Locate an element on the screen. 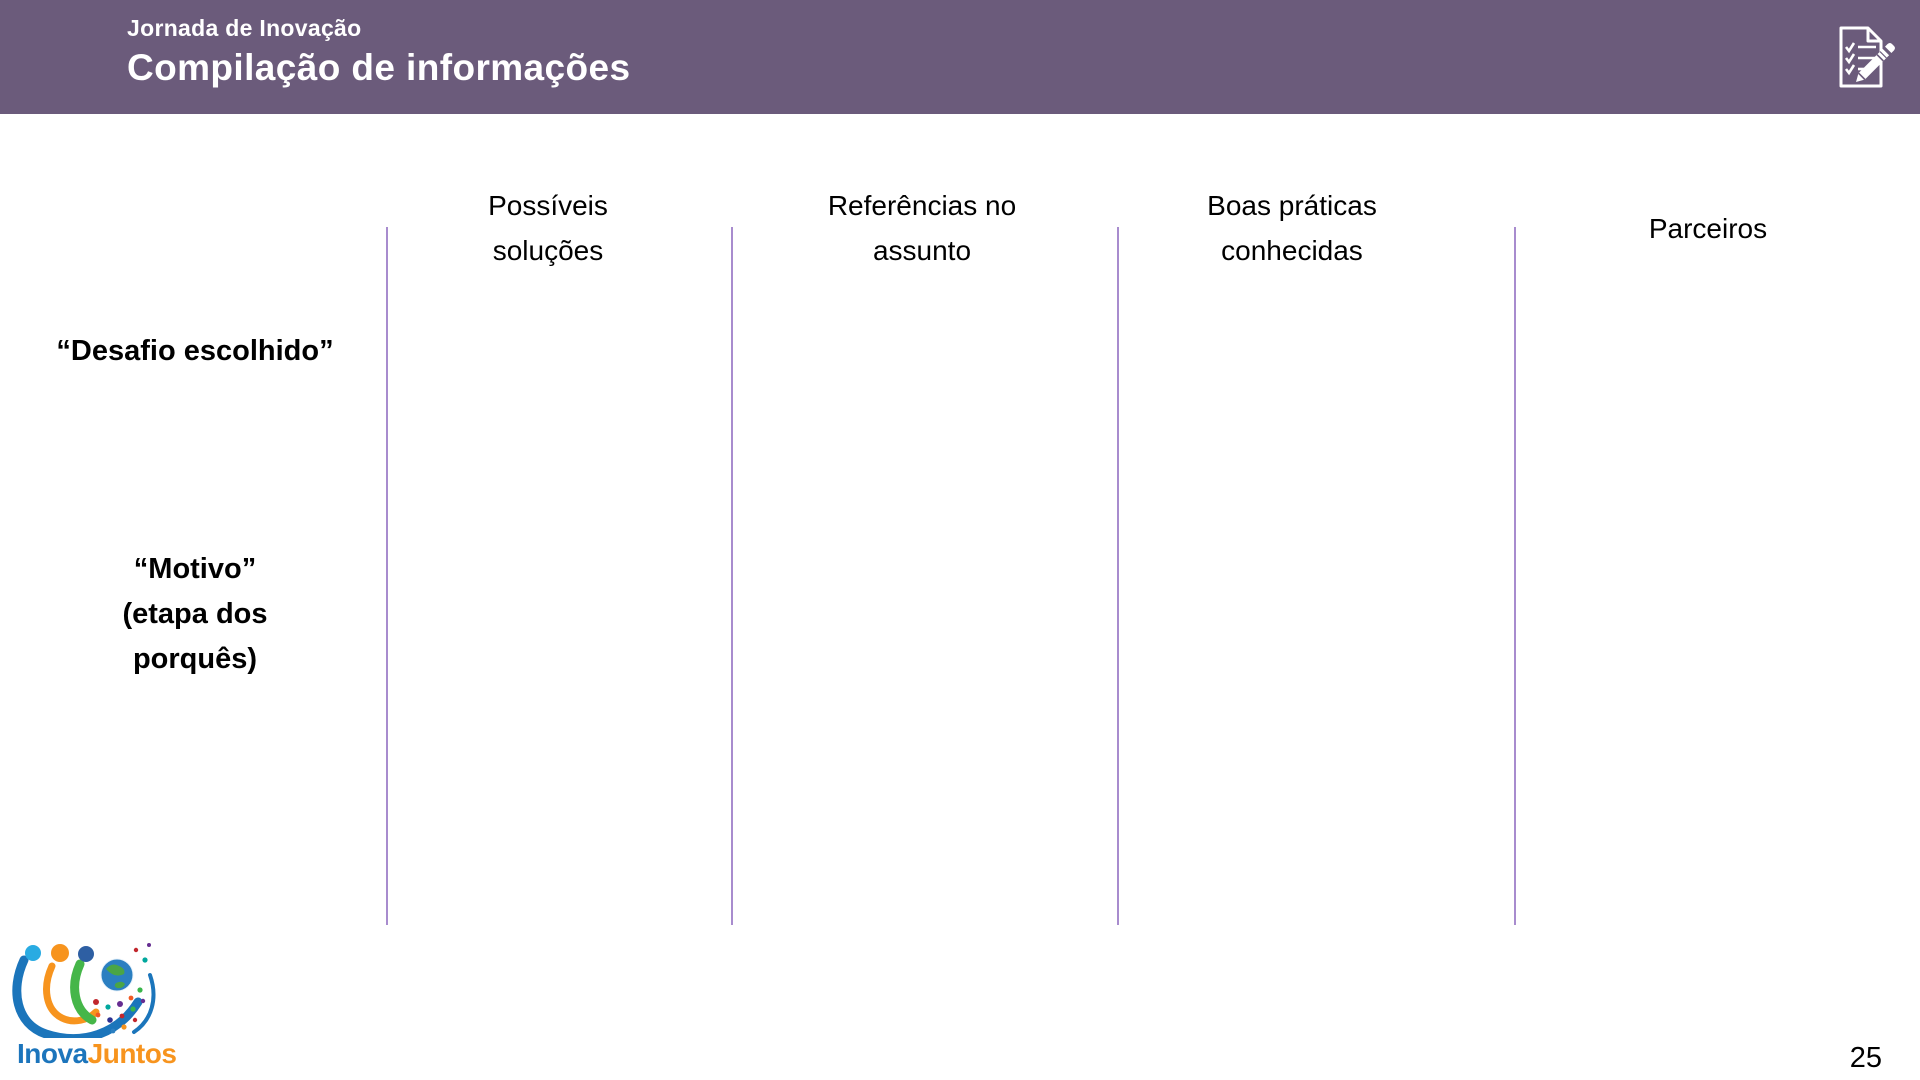 The height and width of the screenshot is (1080, 1920). row-label-motivo: “Motivo” (etapa dos porquês) is located at coordinates (195, 614).